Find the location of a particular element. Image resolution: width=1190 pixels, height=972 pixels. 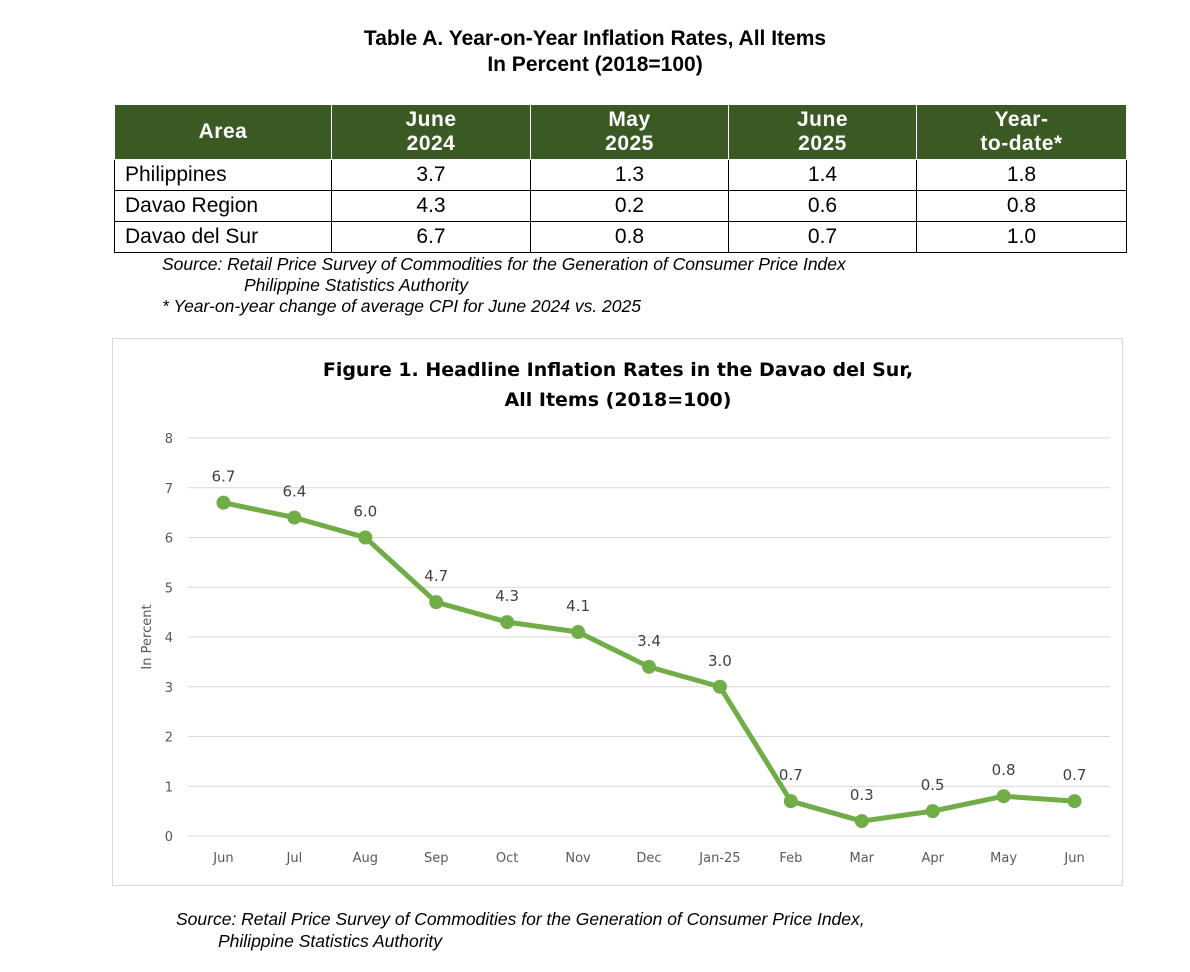

y-tick-label: 4 is located at coordinates (169, 638).